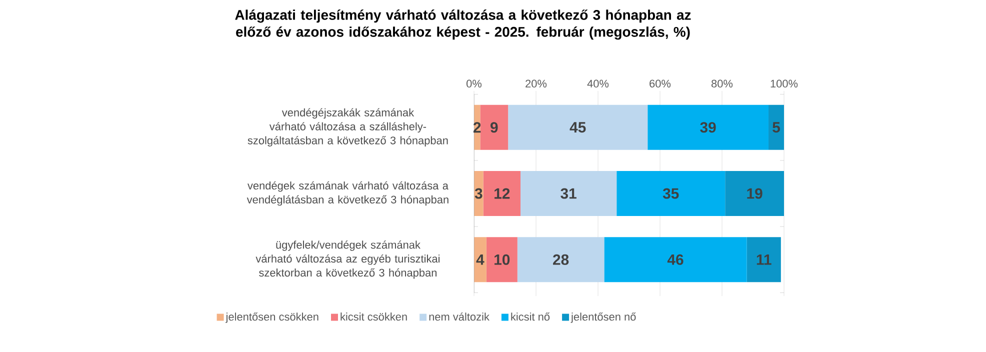  I want to click on data-label: 5, so click(776, 127).